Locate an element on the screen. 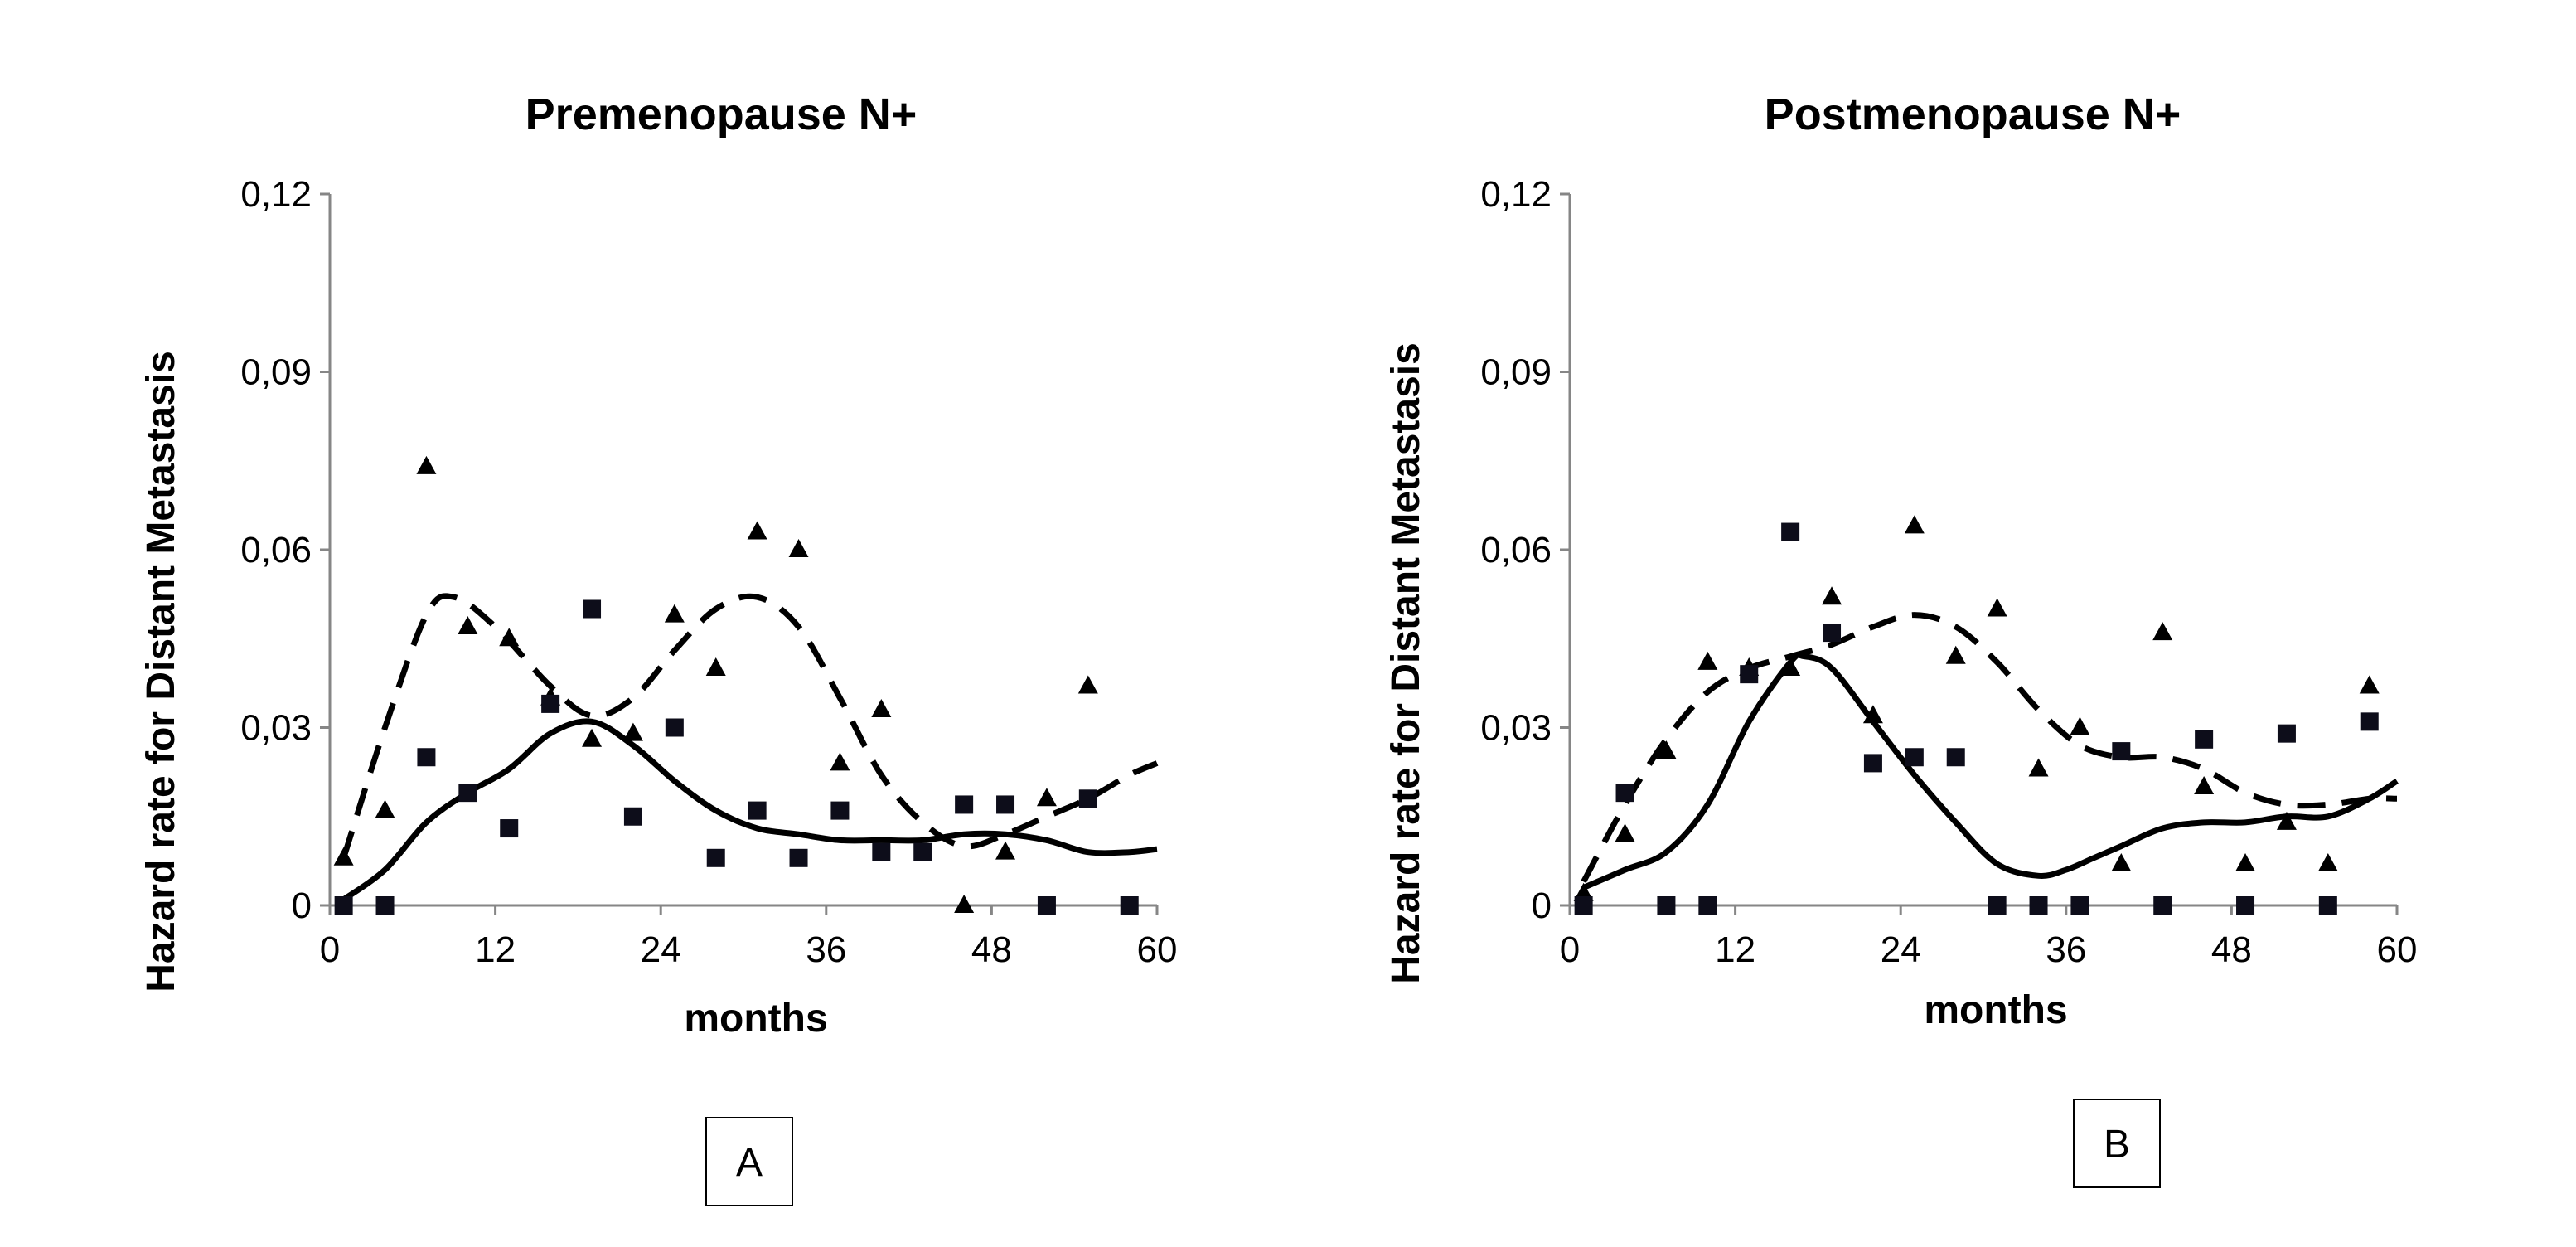 This screenshot has width=2576, height=1247. panel-label-box-a: A is located at coordinates (749, 1161).